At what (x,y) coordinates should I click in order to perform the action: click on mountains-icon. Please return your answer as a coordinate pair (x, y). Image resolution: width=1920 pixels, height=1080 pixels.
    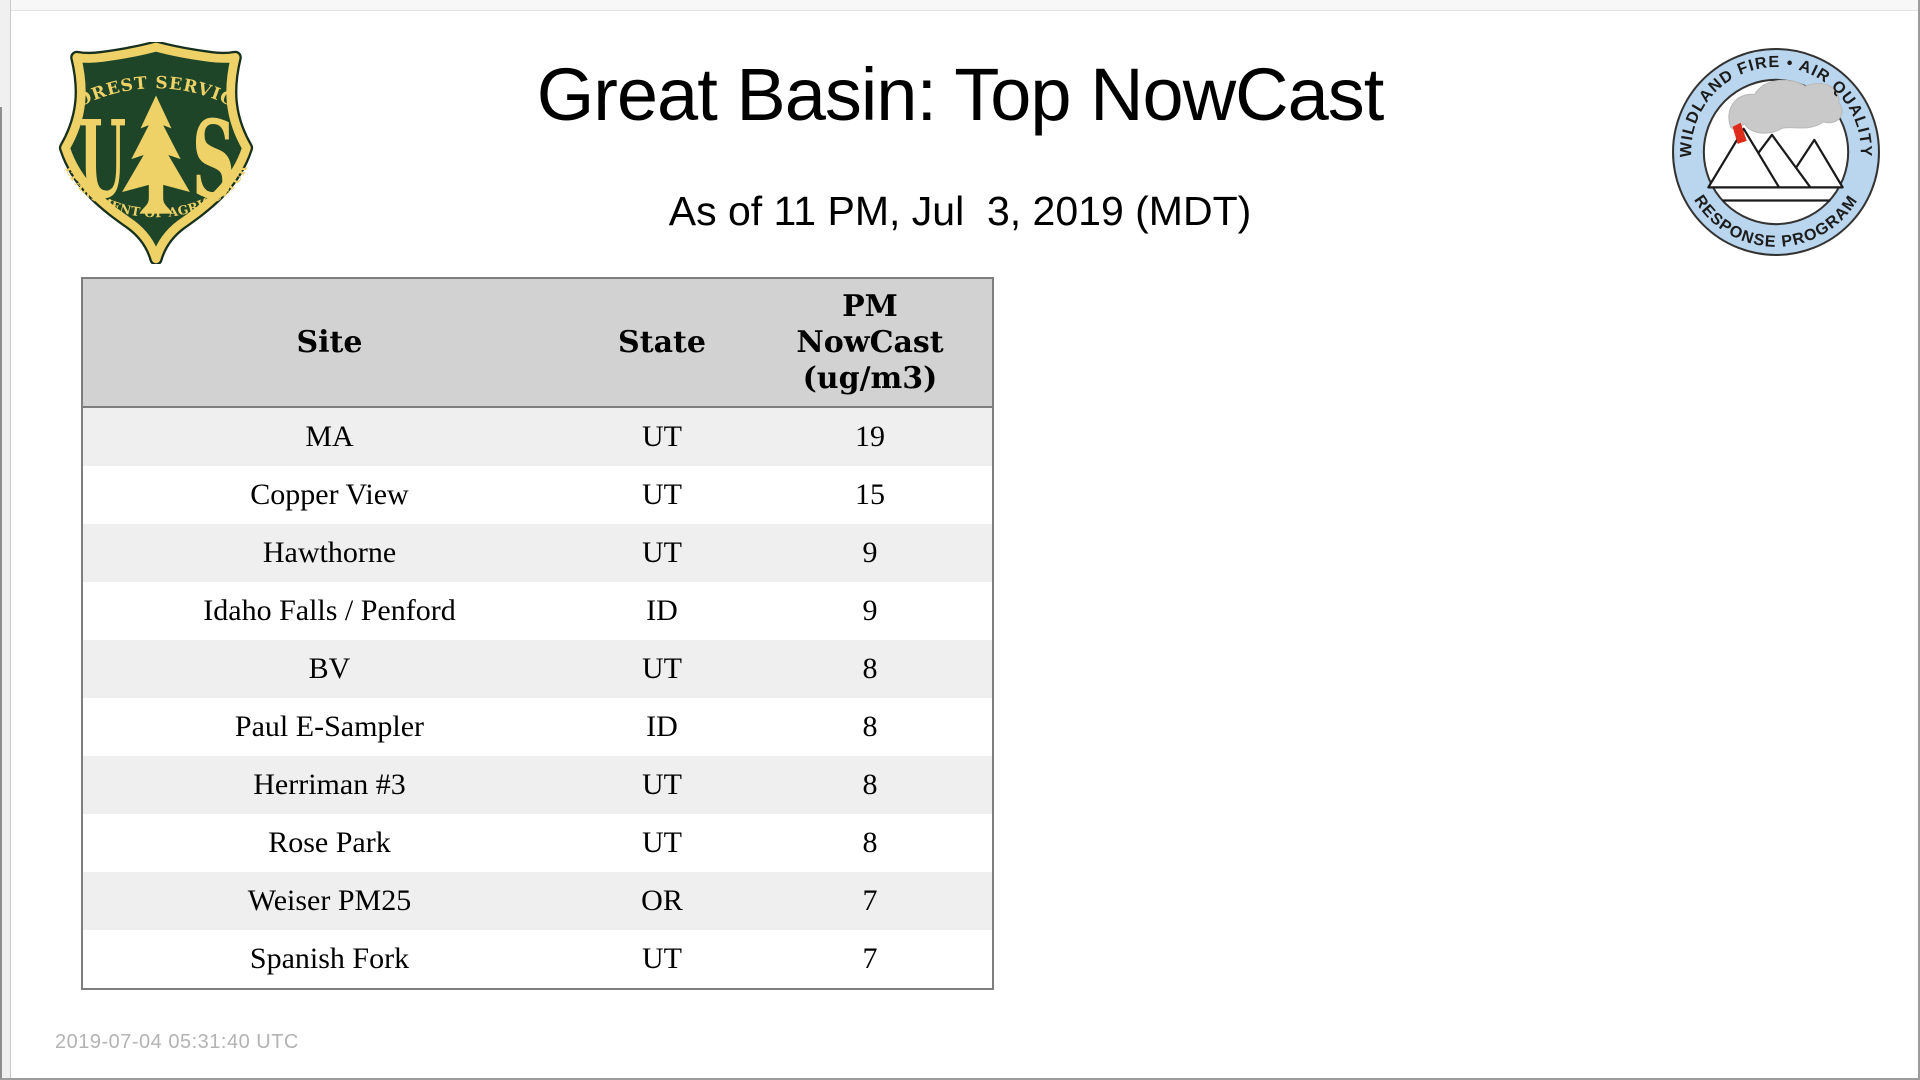
    Looking at the image, I should click on (1775, 164).